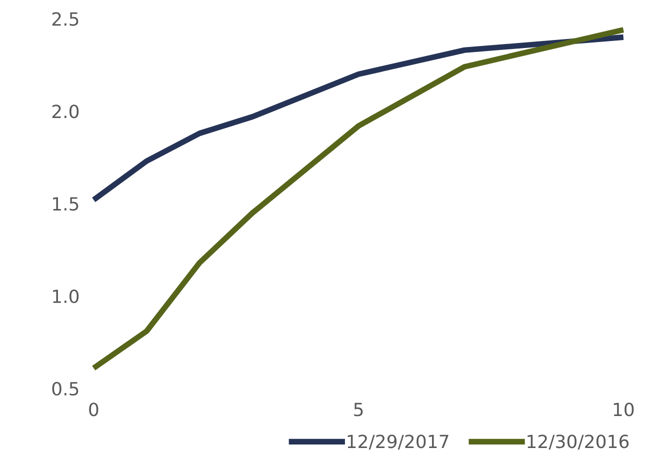 The image size is (646, 468). What do you see at coordinates (66, 296) in the screenshot?
I see `y-tick-label: 1.0` at bounding box center [66, 296].